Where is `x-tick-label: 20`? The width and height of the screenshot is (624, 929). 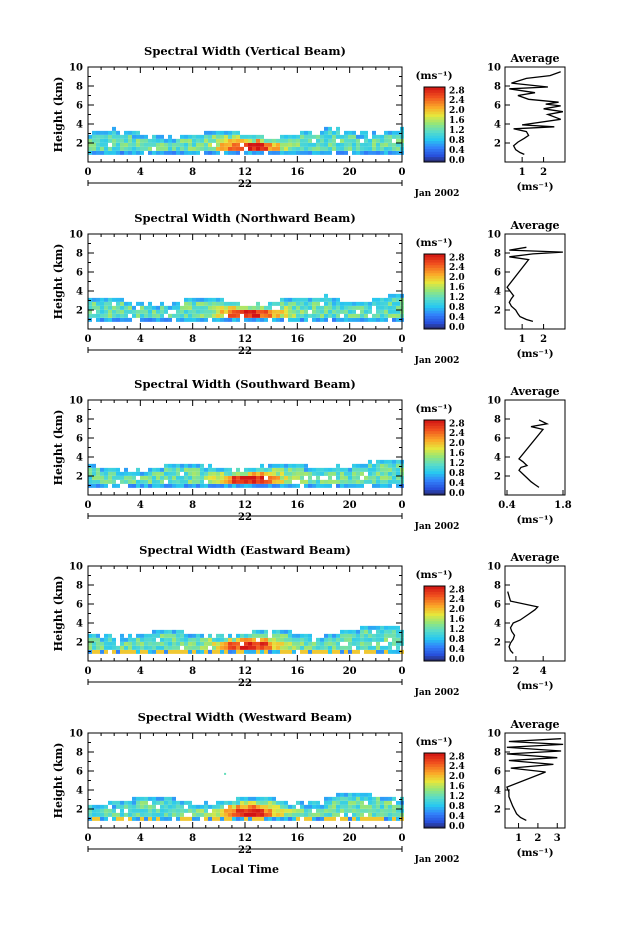
x-tick-label: 20 is located at coordinates (350, 838).